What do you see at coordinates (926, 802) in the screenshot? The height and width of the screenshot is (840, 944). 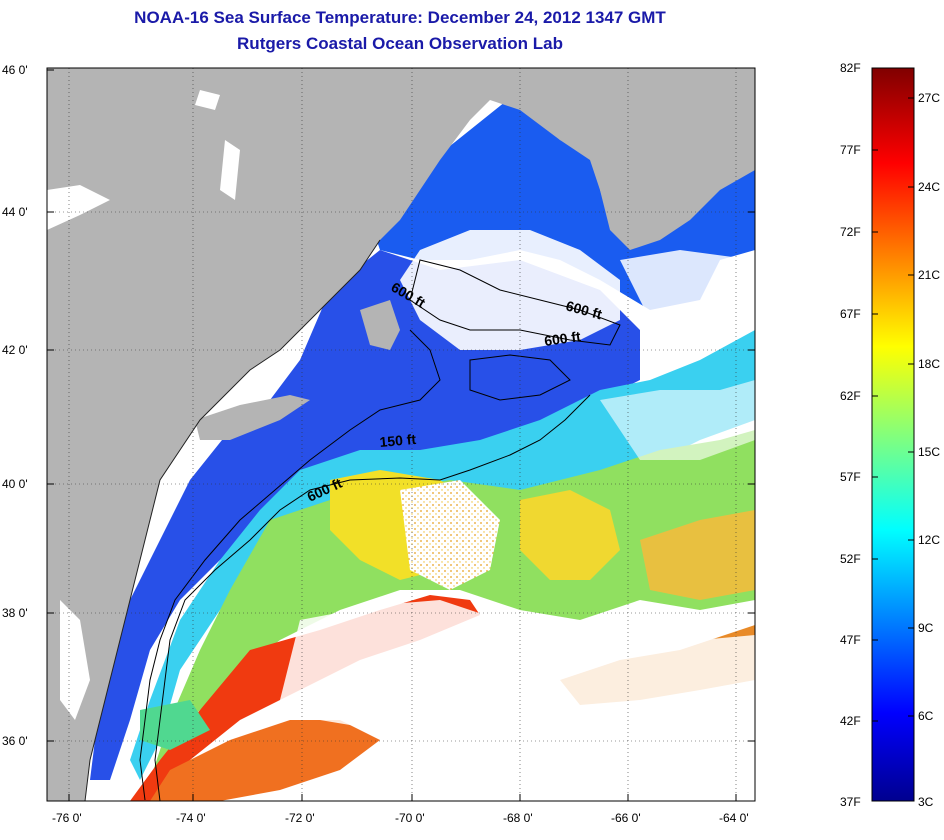 I see `colorbar-c-label: 3C` at bounding box center [926, 802].